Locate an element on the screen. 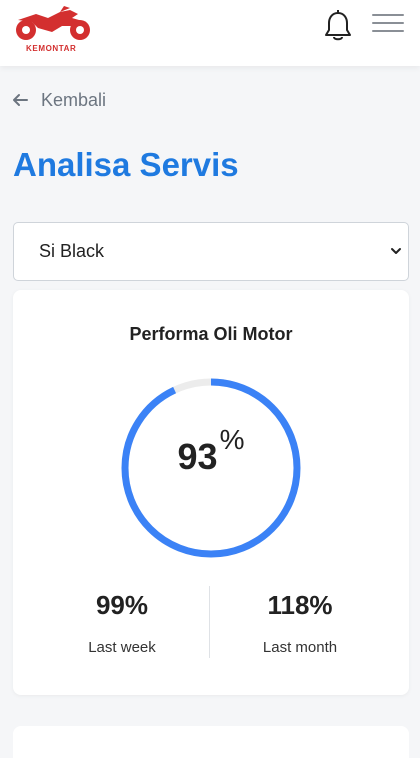  back-link: Kembali is located at coordinates (59, 100).